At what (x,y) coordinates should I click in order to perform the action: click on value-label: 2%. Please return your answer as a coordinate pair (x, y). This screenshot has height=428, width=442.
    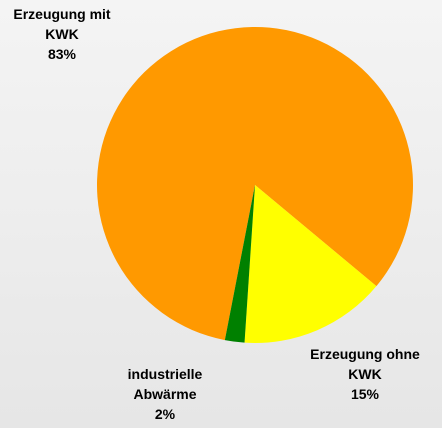
    Looking at the image, I should click on (165, 414).